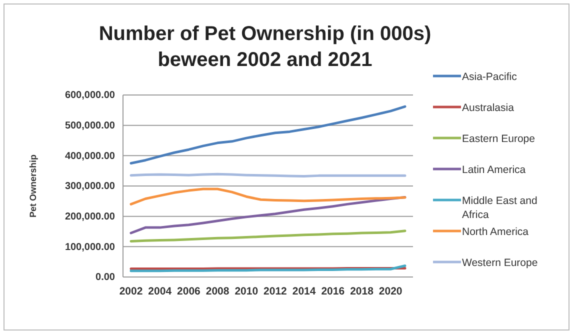 This screenshot has height=334, width=573. I want to click on x-tick-label: 2012, so click(276, 291).